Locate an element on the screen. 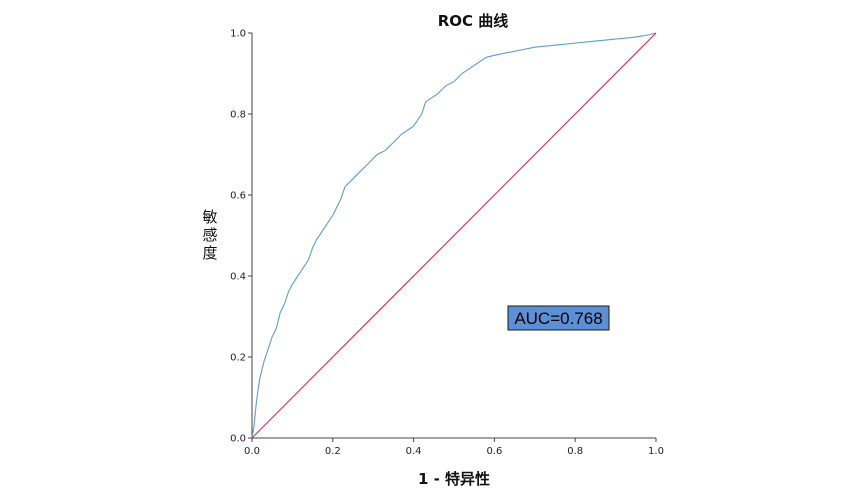  auc-annotation: AUC=0.768 is located at coordinates (558, 318).